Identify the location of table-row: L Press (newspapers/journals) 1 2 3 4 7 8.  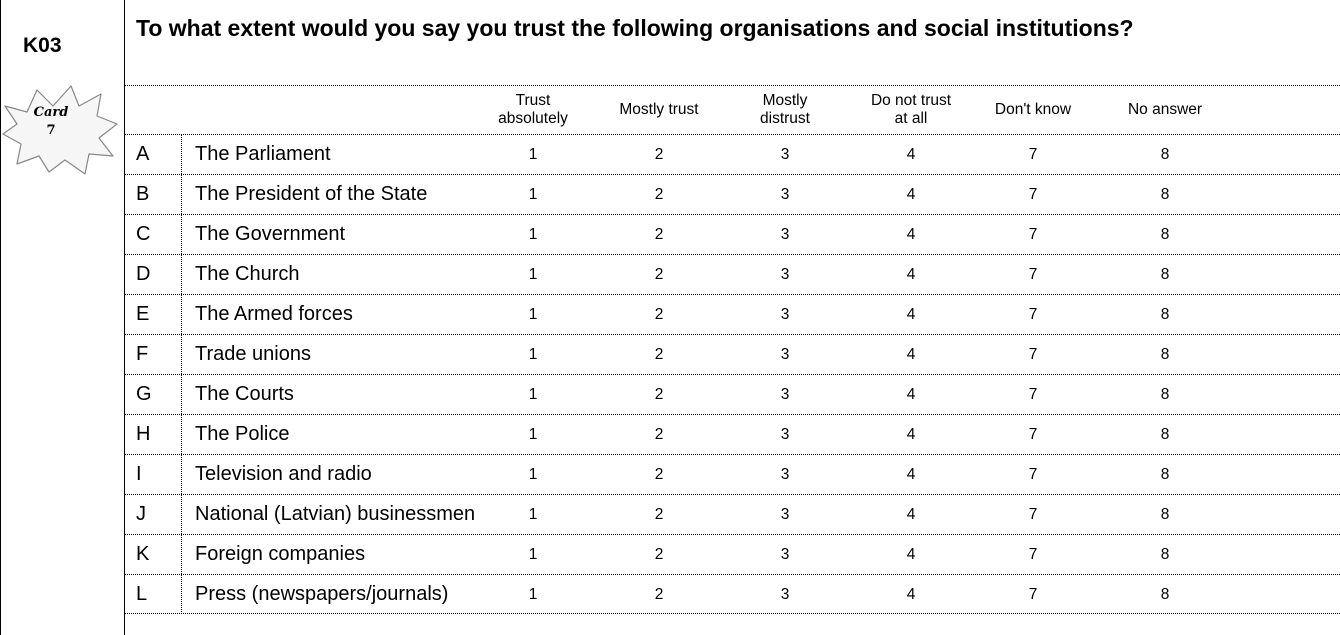
(732, 594).